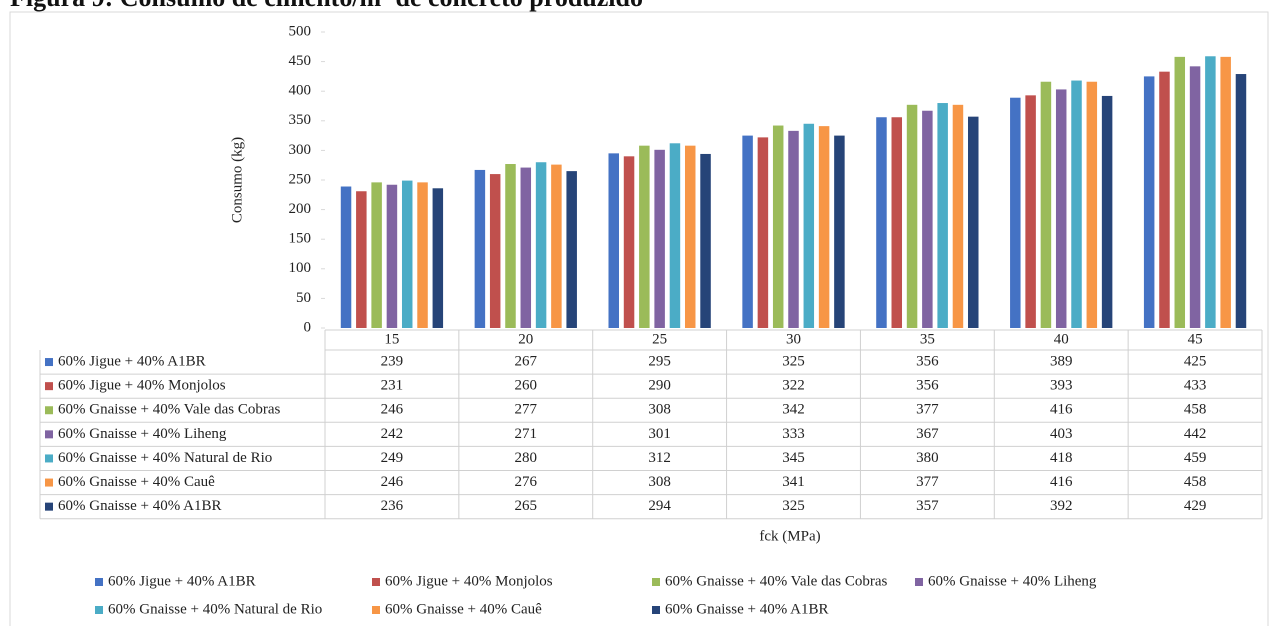  What do you see at coordinates (165, 458) in the screenshot?
I see `table-row-label: 60% Gnaisse + 40% Natural de Rio` at bounding box center [165, 458].